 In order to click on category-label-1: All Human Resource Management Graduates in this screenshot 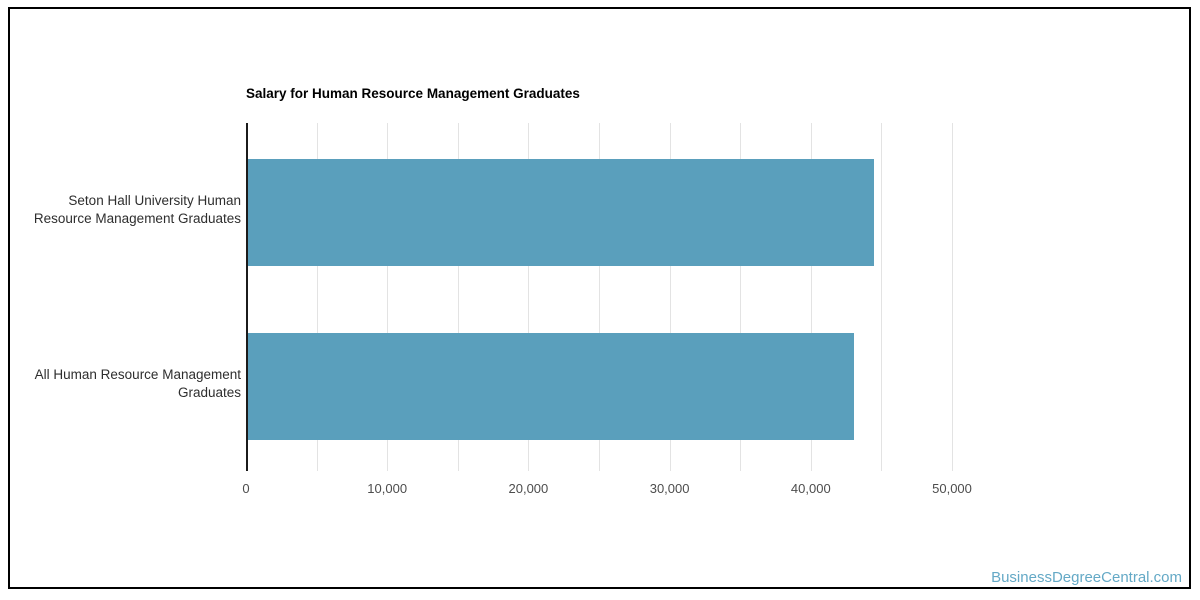, I will do `click(137, 383)`.